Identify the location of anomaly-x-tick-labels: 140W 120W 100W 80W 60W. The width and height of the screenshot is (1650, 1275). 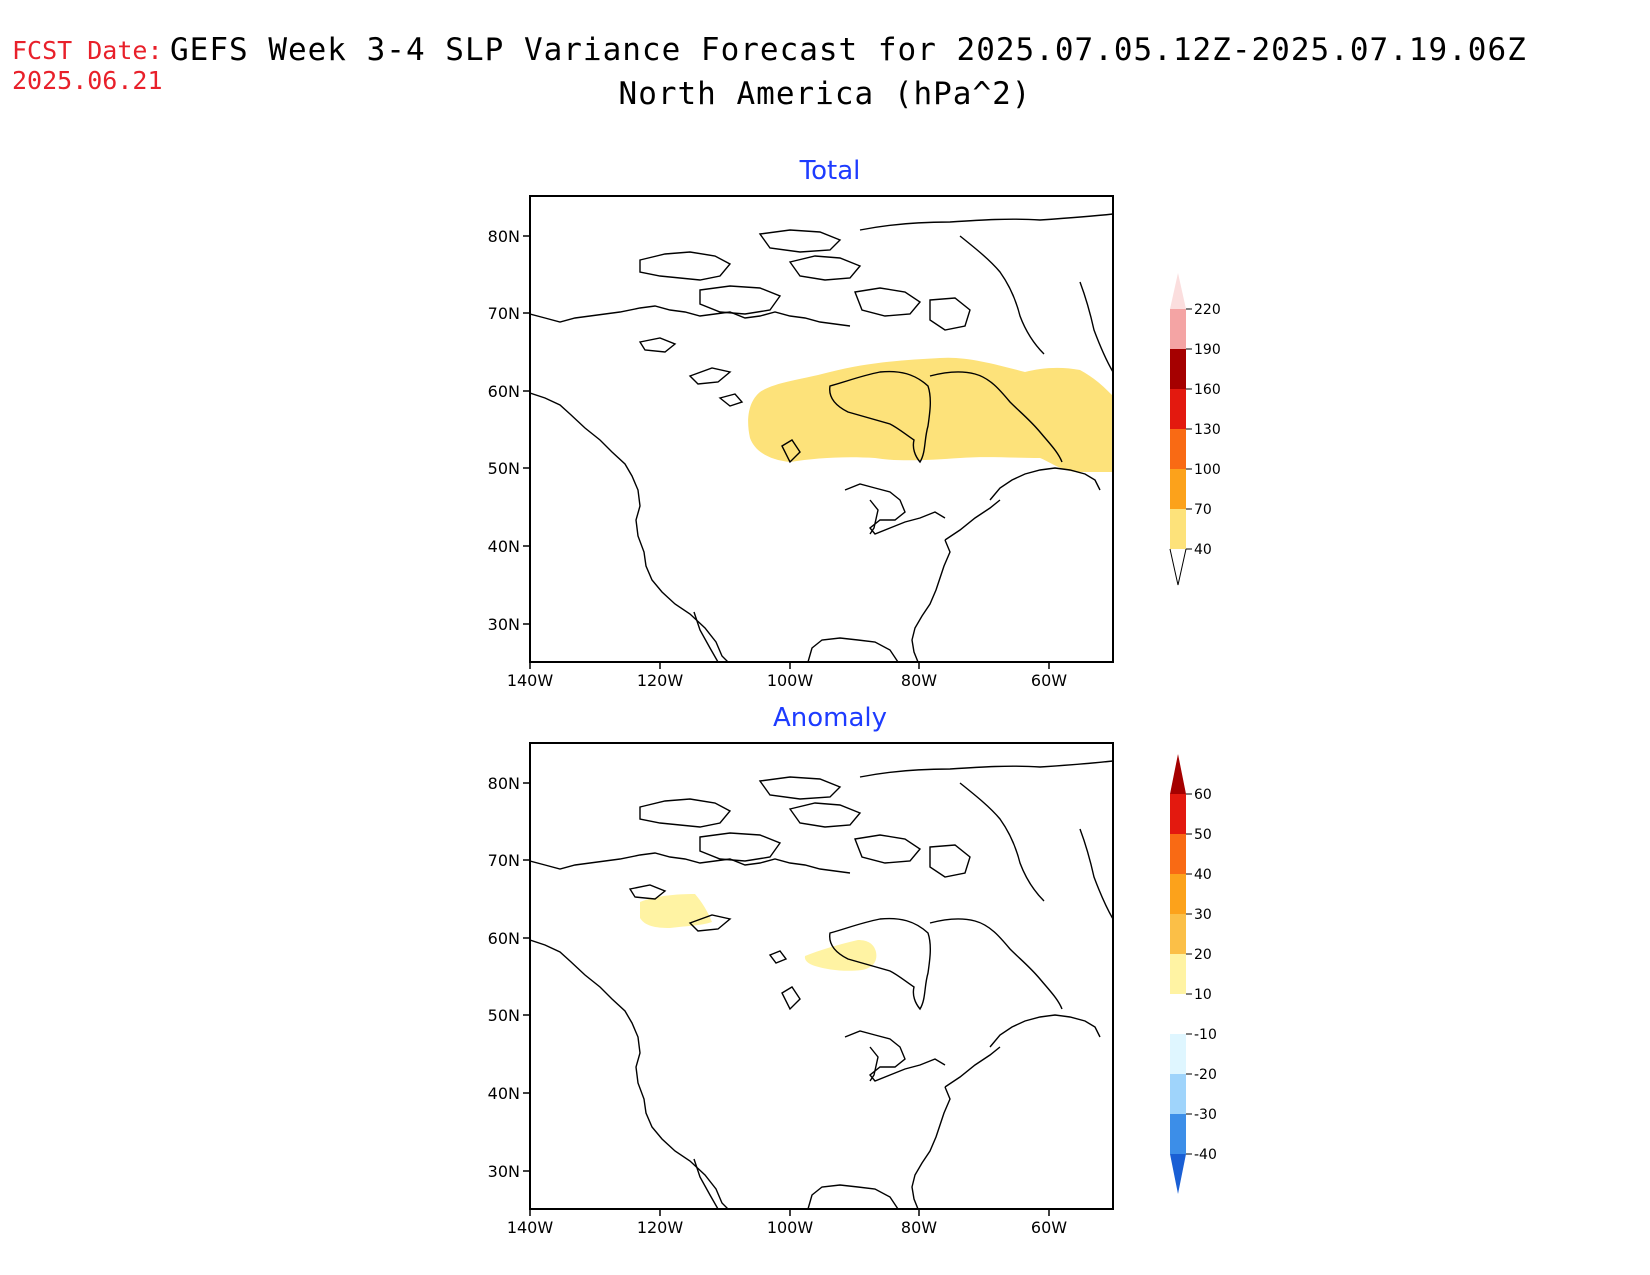
(787, 1227).